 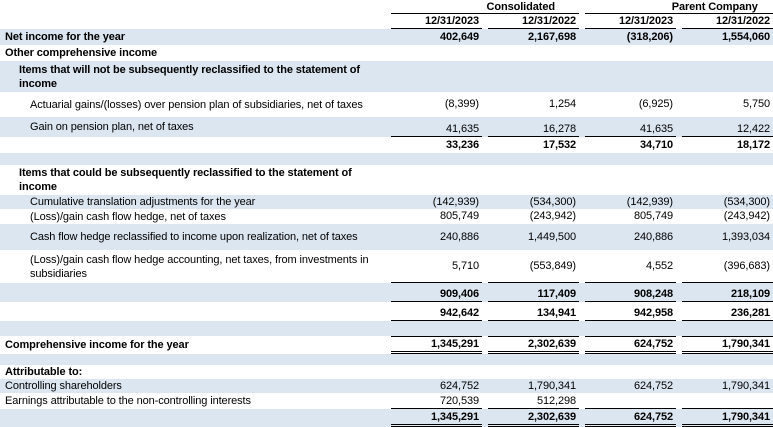 What do you see at coordinates (433, 266) in the screenshot?
I see `value-cell: 5,710` at bounding box center [433, 266].